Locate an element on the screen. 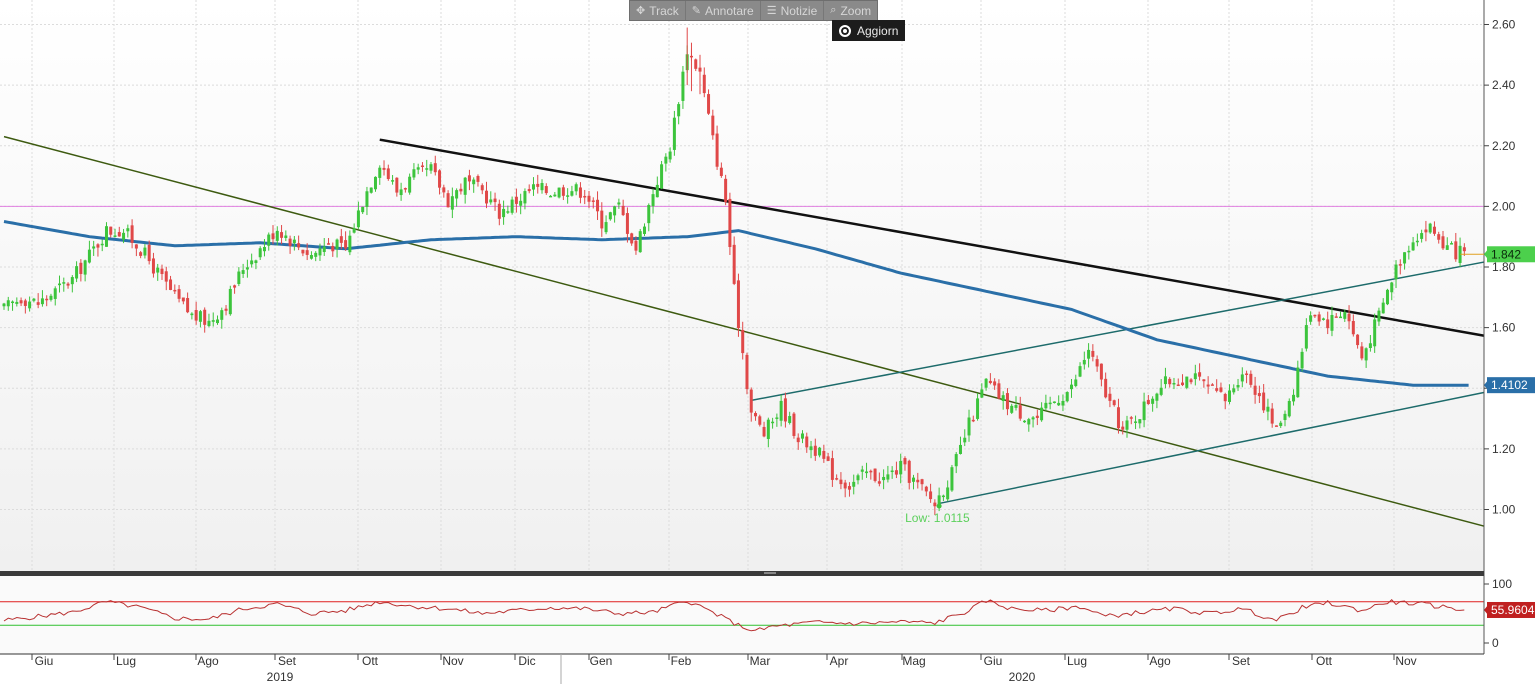 The image size is (1535, 684). track-button: ✥ Track is located at coordinates (658, 10).